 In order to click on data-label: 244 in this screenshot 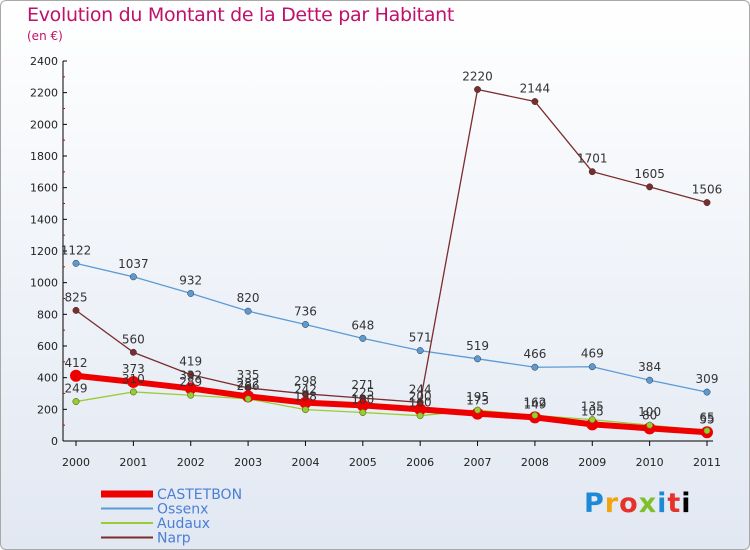, I will do `click(420, 389)`.